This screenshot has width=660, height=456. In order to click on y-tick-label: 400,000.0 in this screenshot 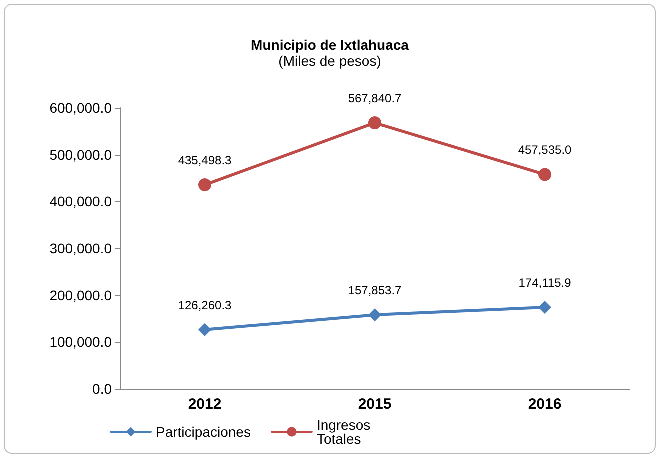, I will do `click(81, 202)`.